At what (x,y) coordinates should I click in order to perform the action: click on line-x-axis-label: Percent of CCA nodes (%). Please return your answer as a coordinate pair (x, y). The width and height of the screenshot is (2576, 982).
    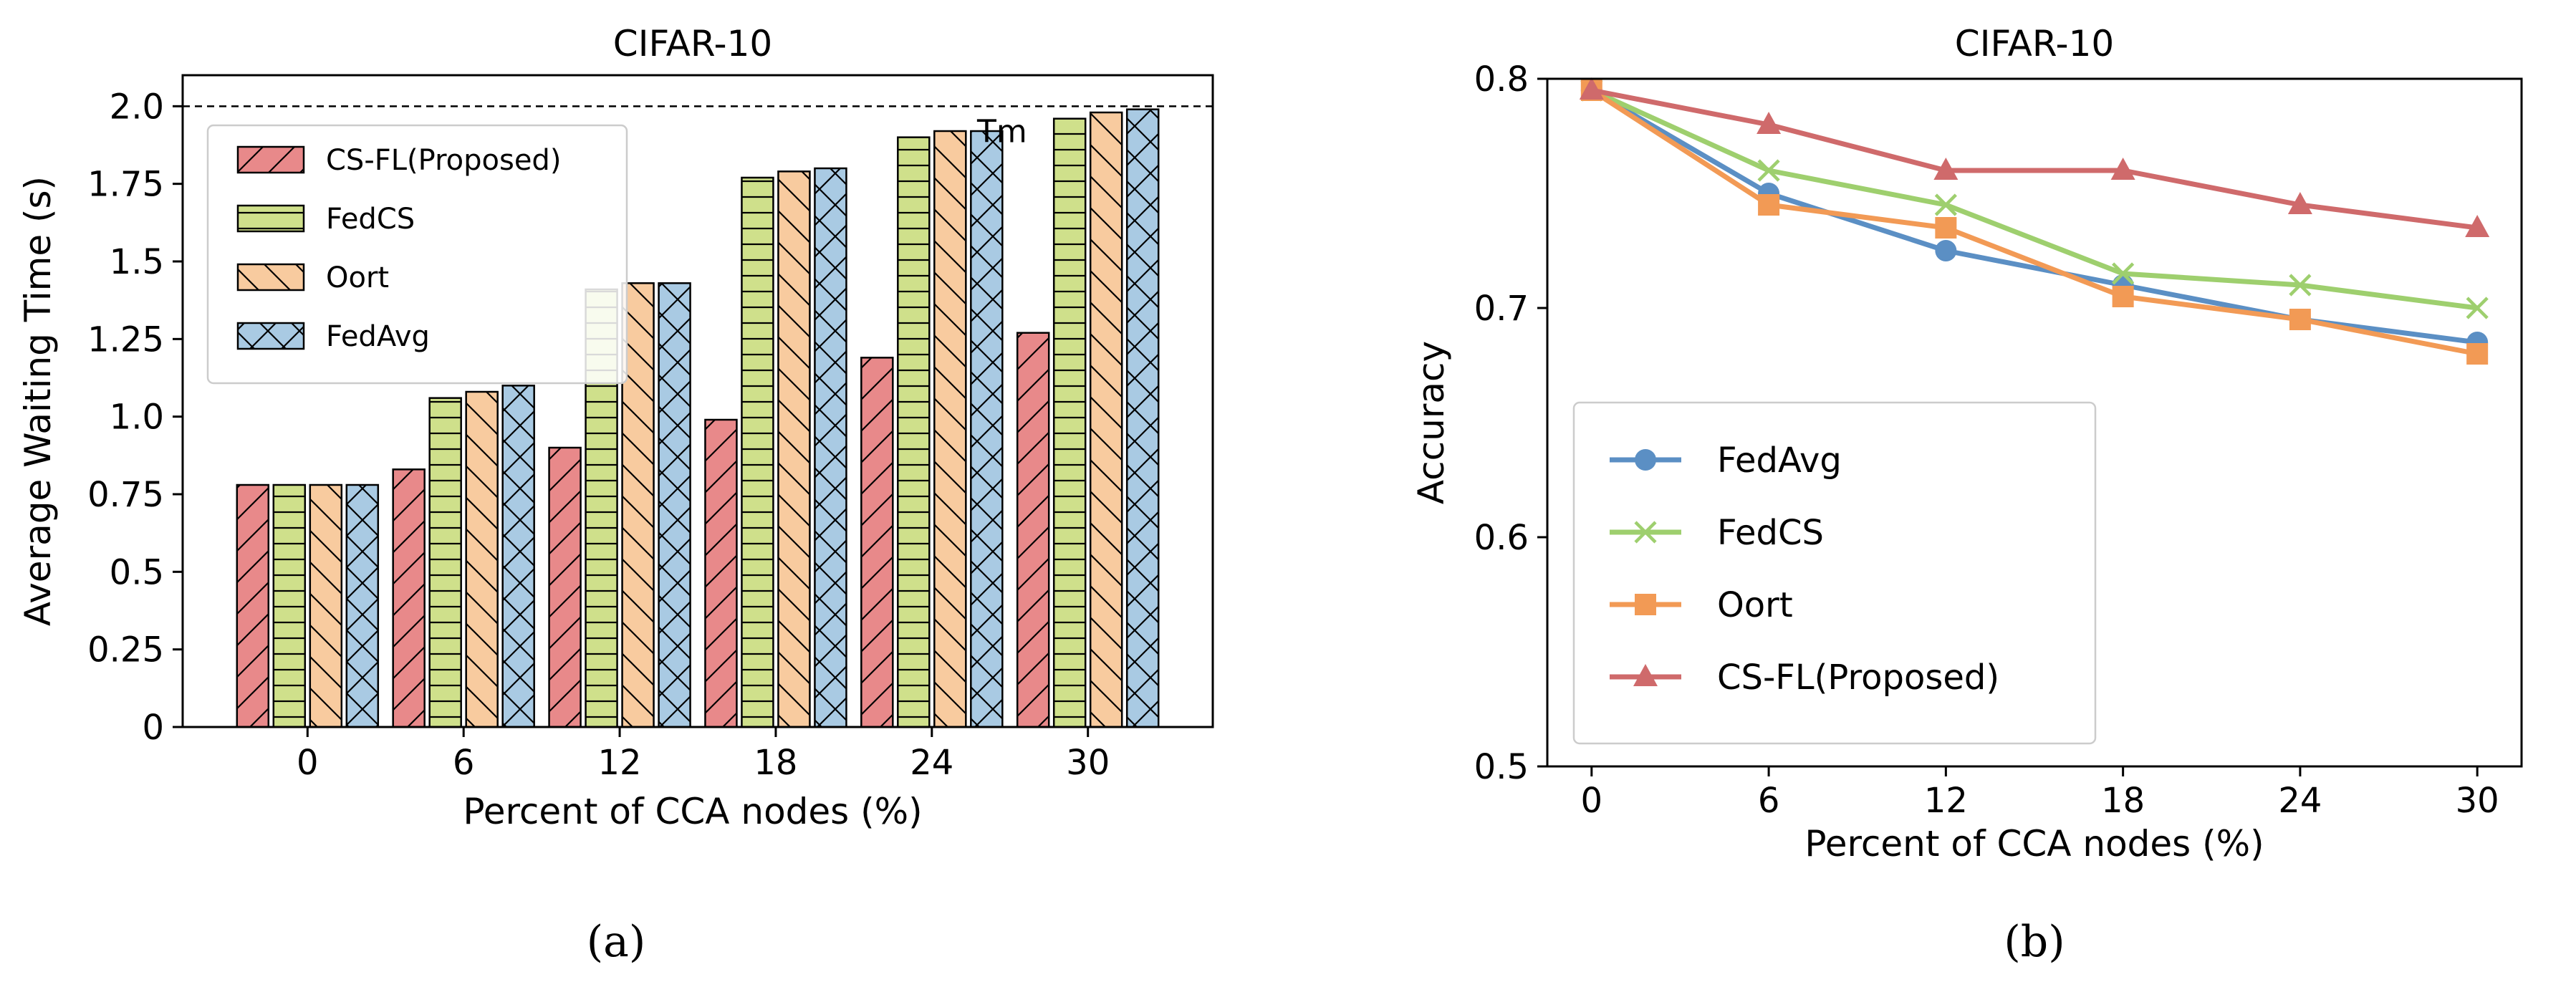
    Looking at the image, I should click on (2034, 844).